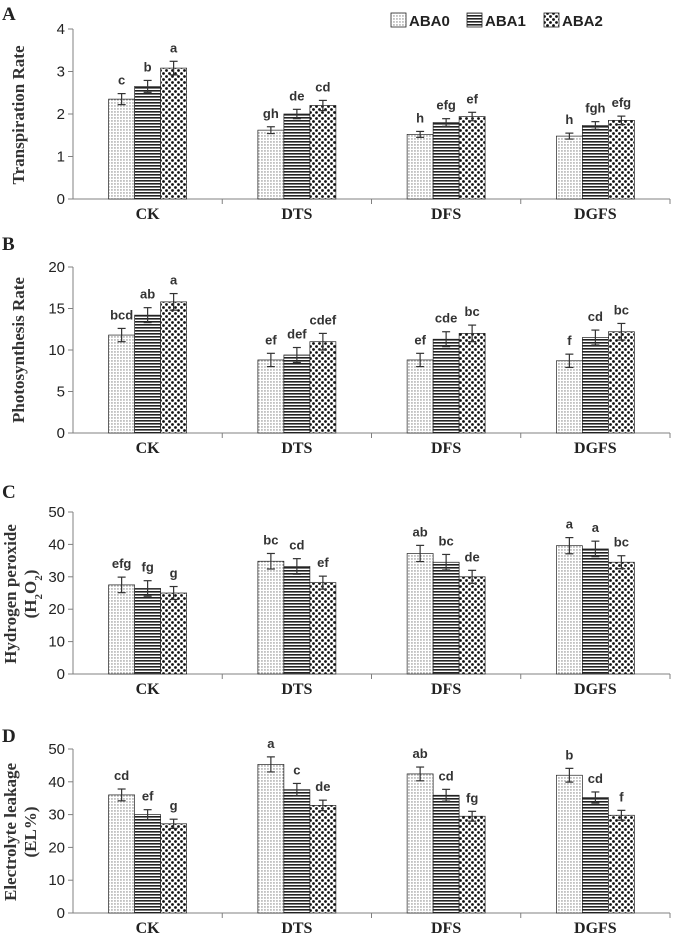 The height and width of the screenshot is (943, 685). What do you see at coordinates (323, 859) in the screenshot?
I see `bar-d-dts-aba2` at bounding box center [323, 859].